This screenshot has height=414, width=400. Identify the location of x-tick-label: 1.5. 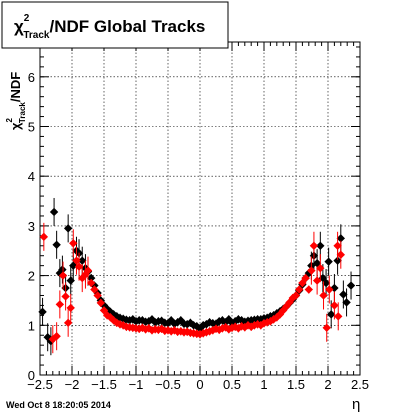
(296, 384).